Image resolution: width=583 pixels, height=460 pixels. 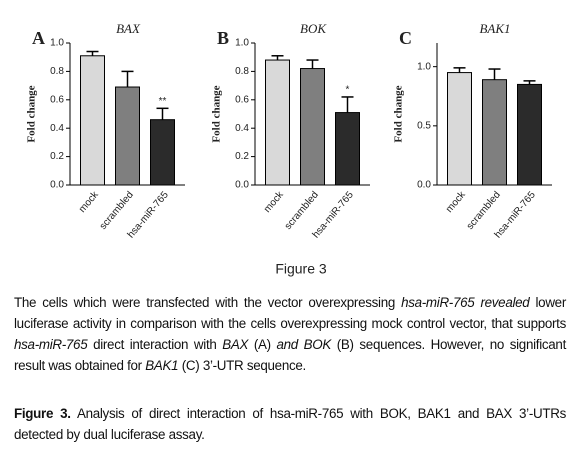 I want to click on description-run: (A), so click(x=262, y=344).